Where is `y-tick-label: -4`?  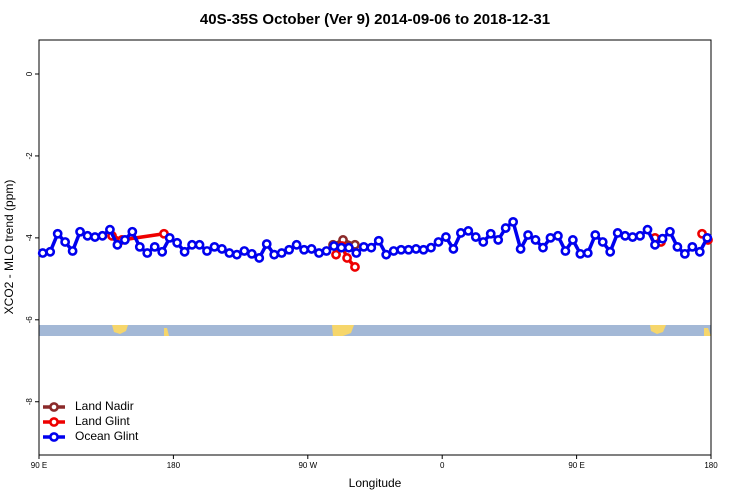 y-tick-label: -4 is located at coordinates (29, 238).